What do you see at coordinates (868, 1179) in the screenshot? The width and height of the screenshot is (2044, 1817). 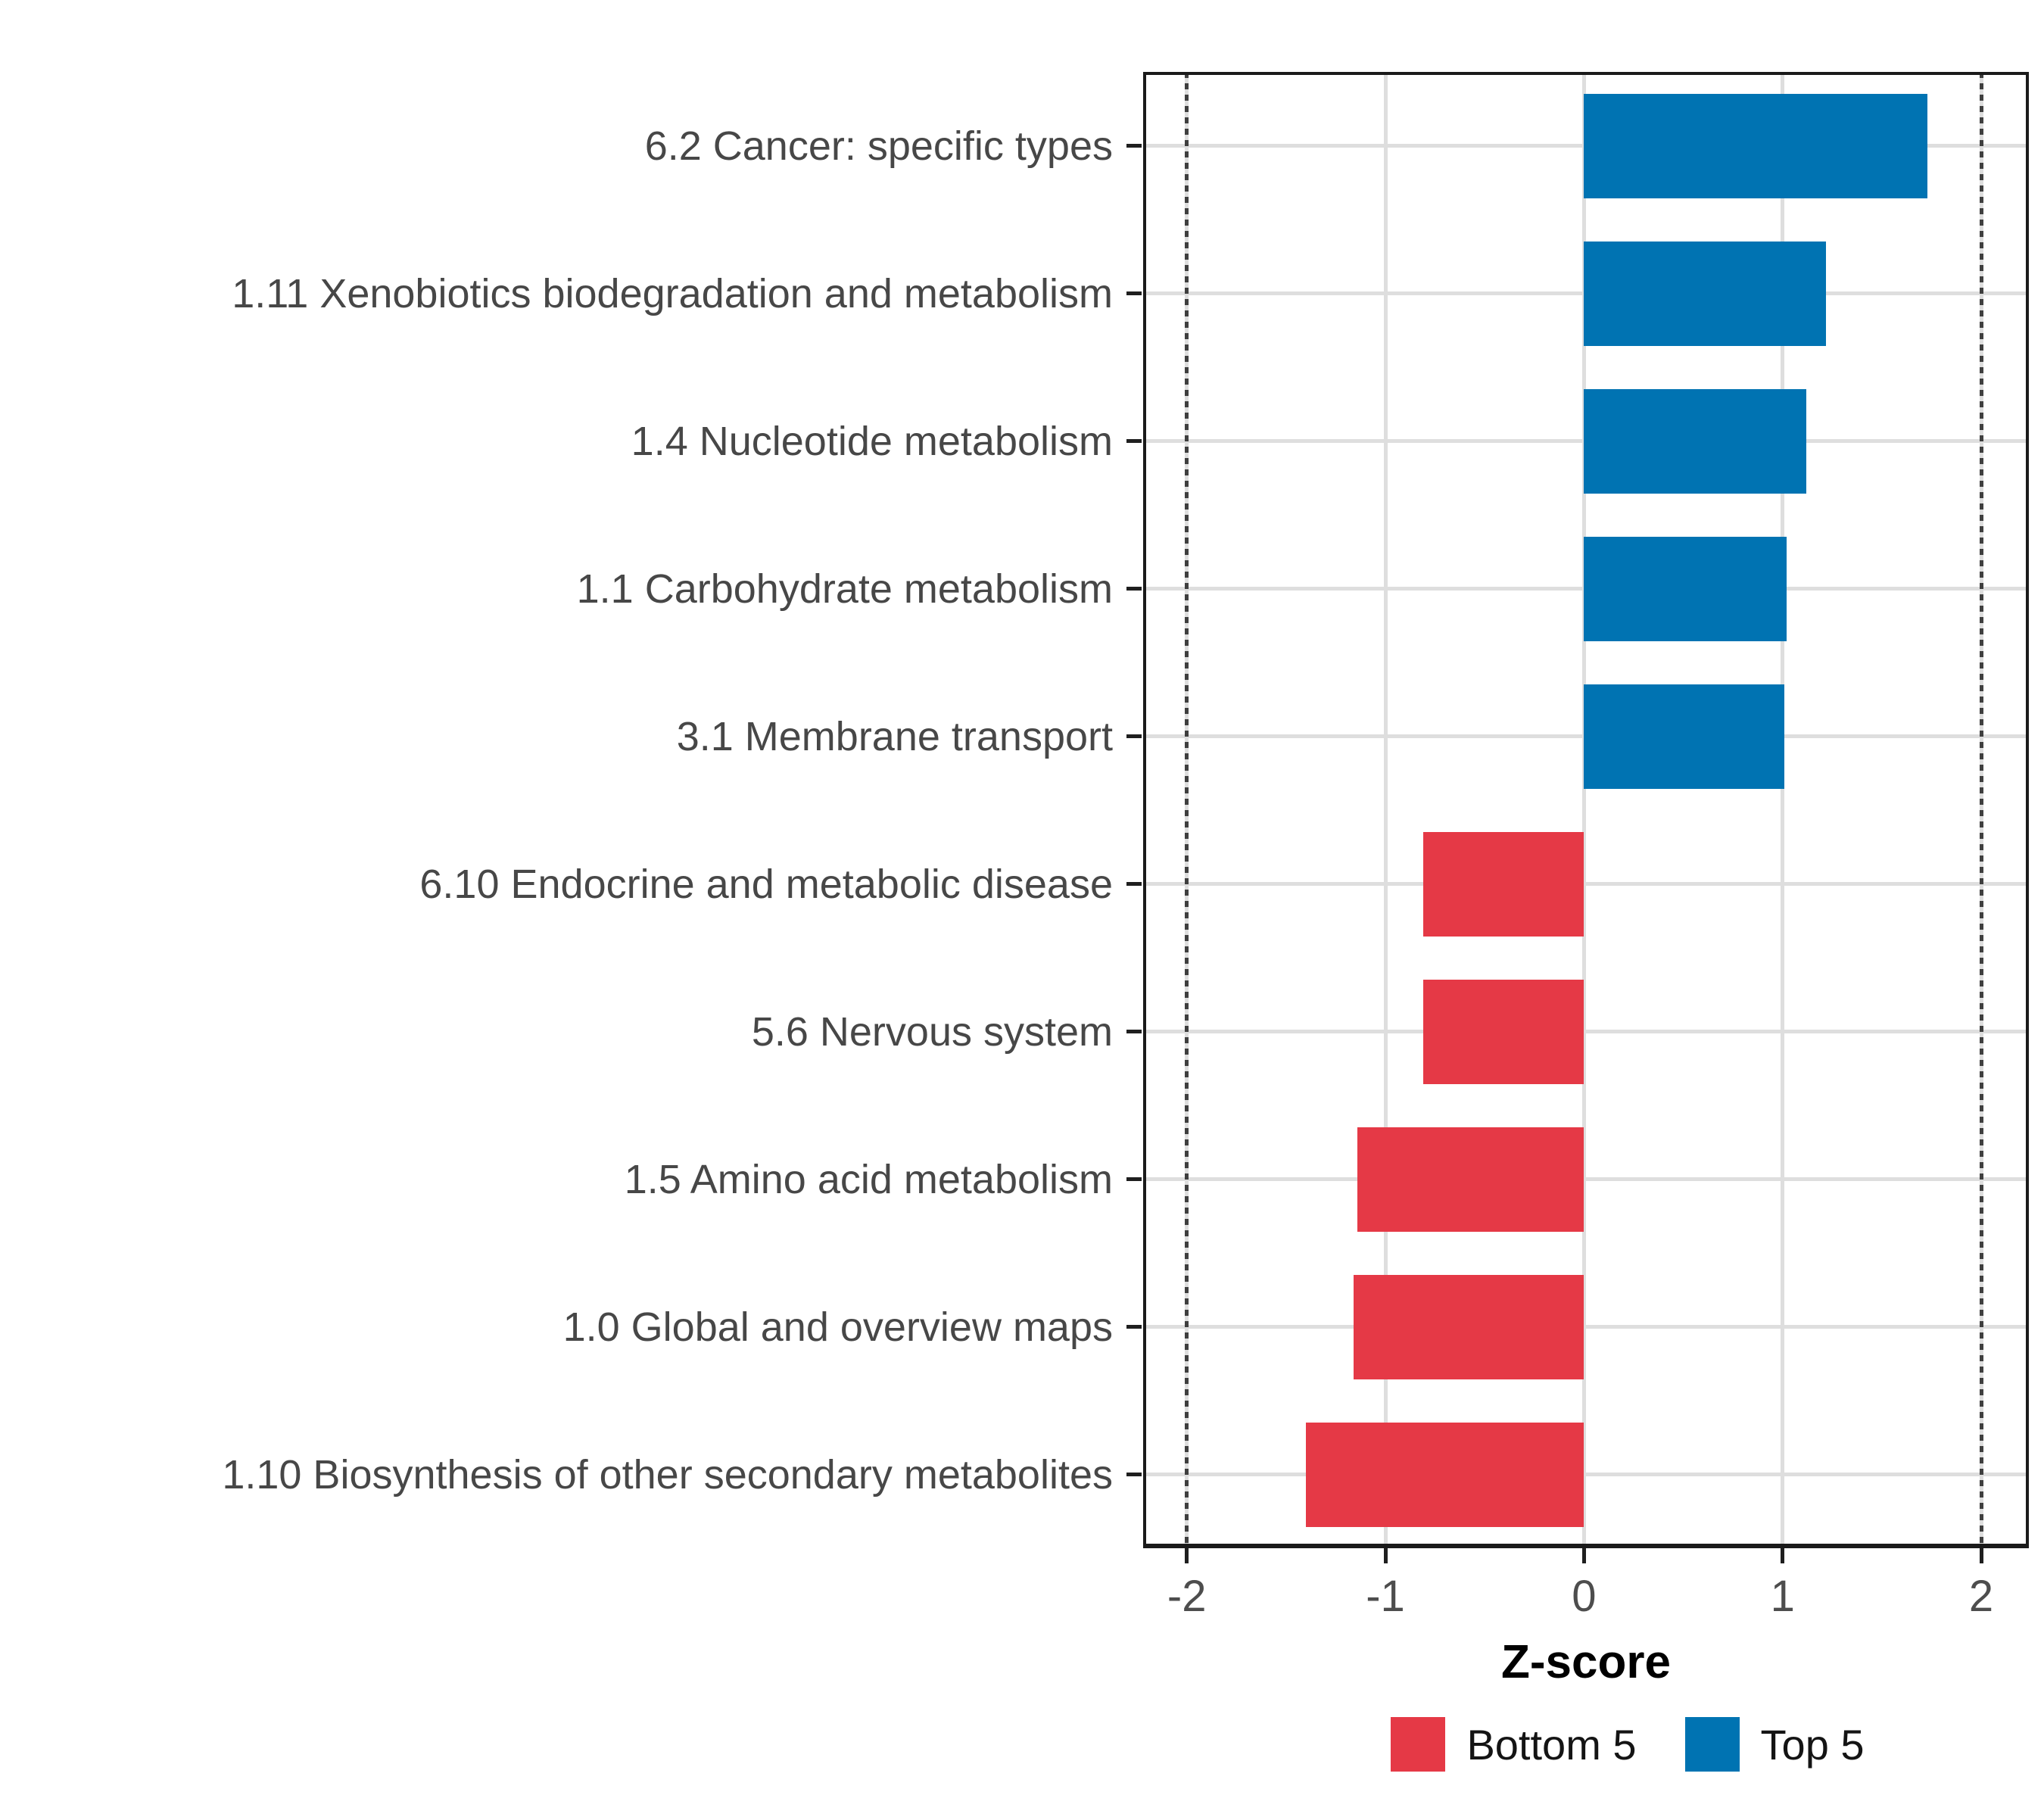 I see `category-label: 1.5 Amino acid metabolism` at bounding box center [868, 1179].